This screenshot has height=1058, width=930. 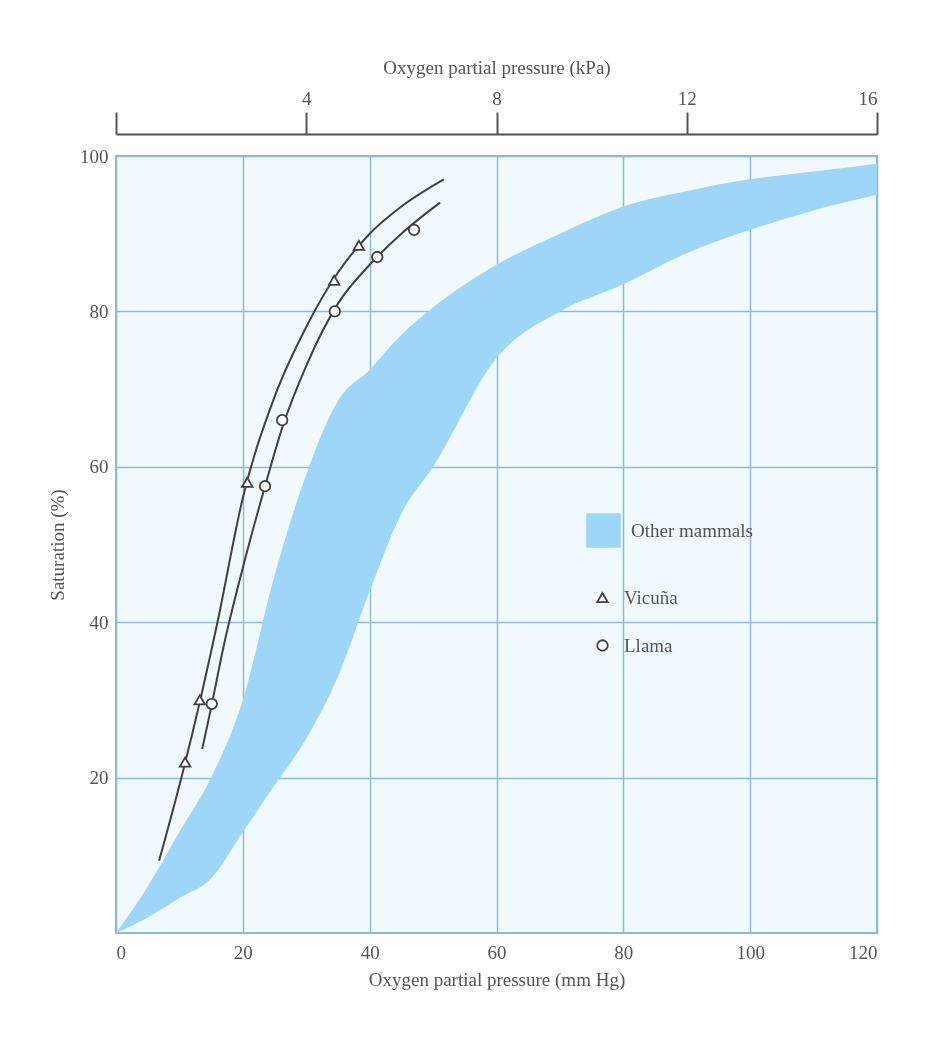 I want to click on x2-axis-title: Oxygen partial pressure (kPa), so click(x=497, y=67).